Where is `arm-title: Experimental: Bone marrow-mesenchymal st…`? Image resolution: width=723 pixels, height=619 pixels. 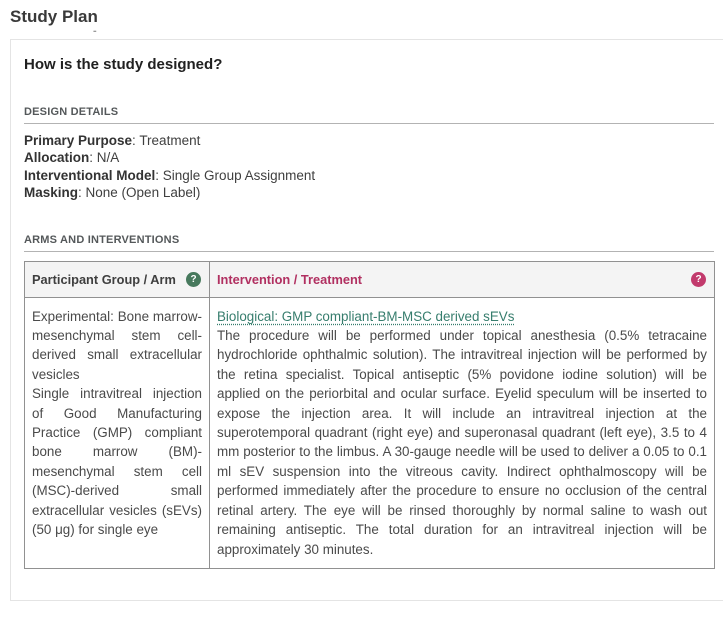 arm-title: Experimental: Bone marrow-mesenchymal st… is located at coordinates (117, 345).